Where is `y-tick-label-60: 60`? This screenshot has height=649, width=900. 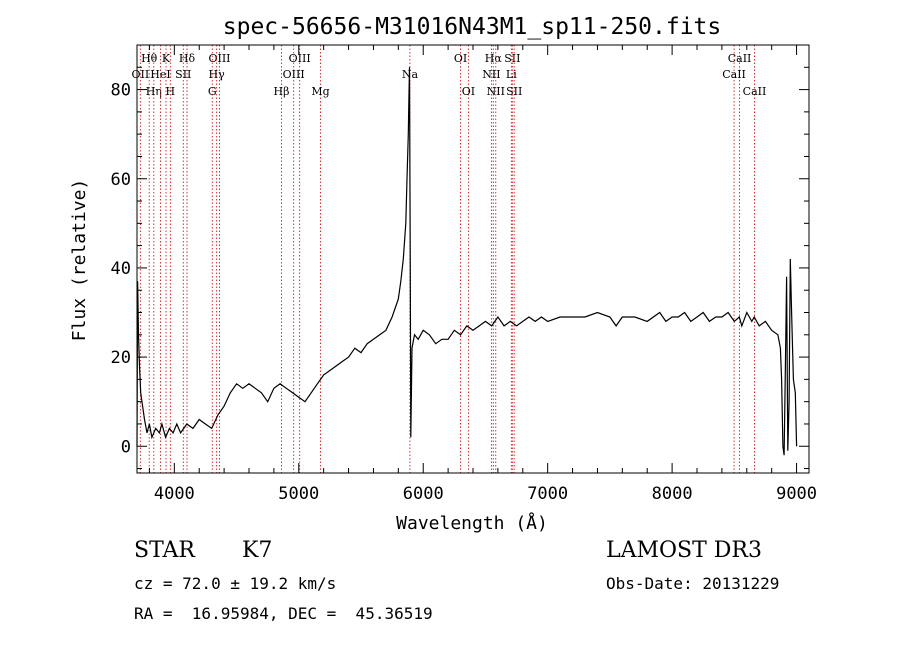
y-tick-label-60: 60 is located at coordinates (121, 180).